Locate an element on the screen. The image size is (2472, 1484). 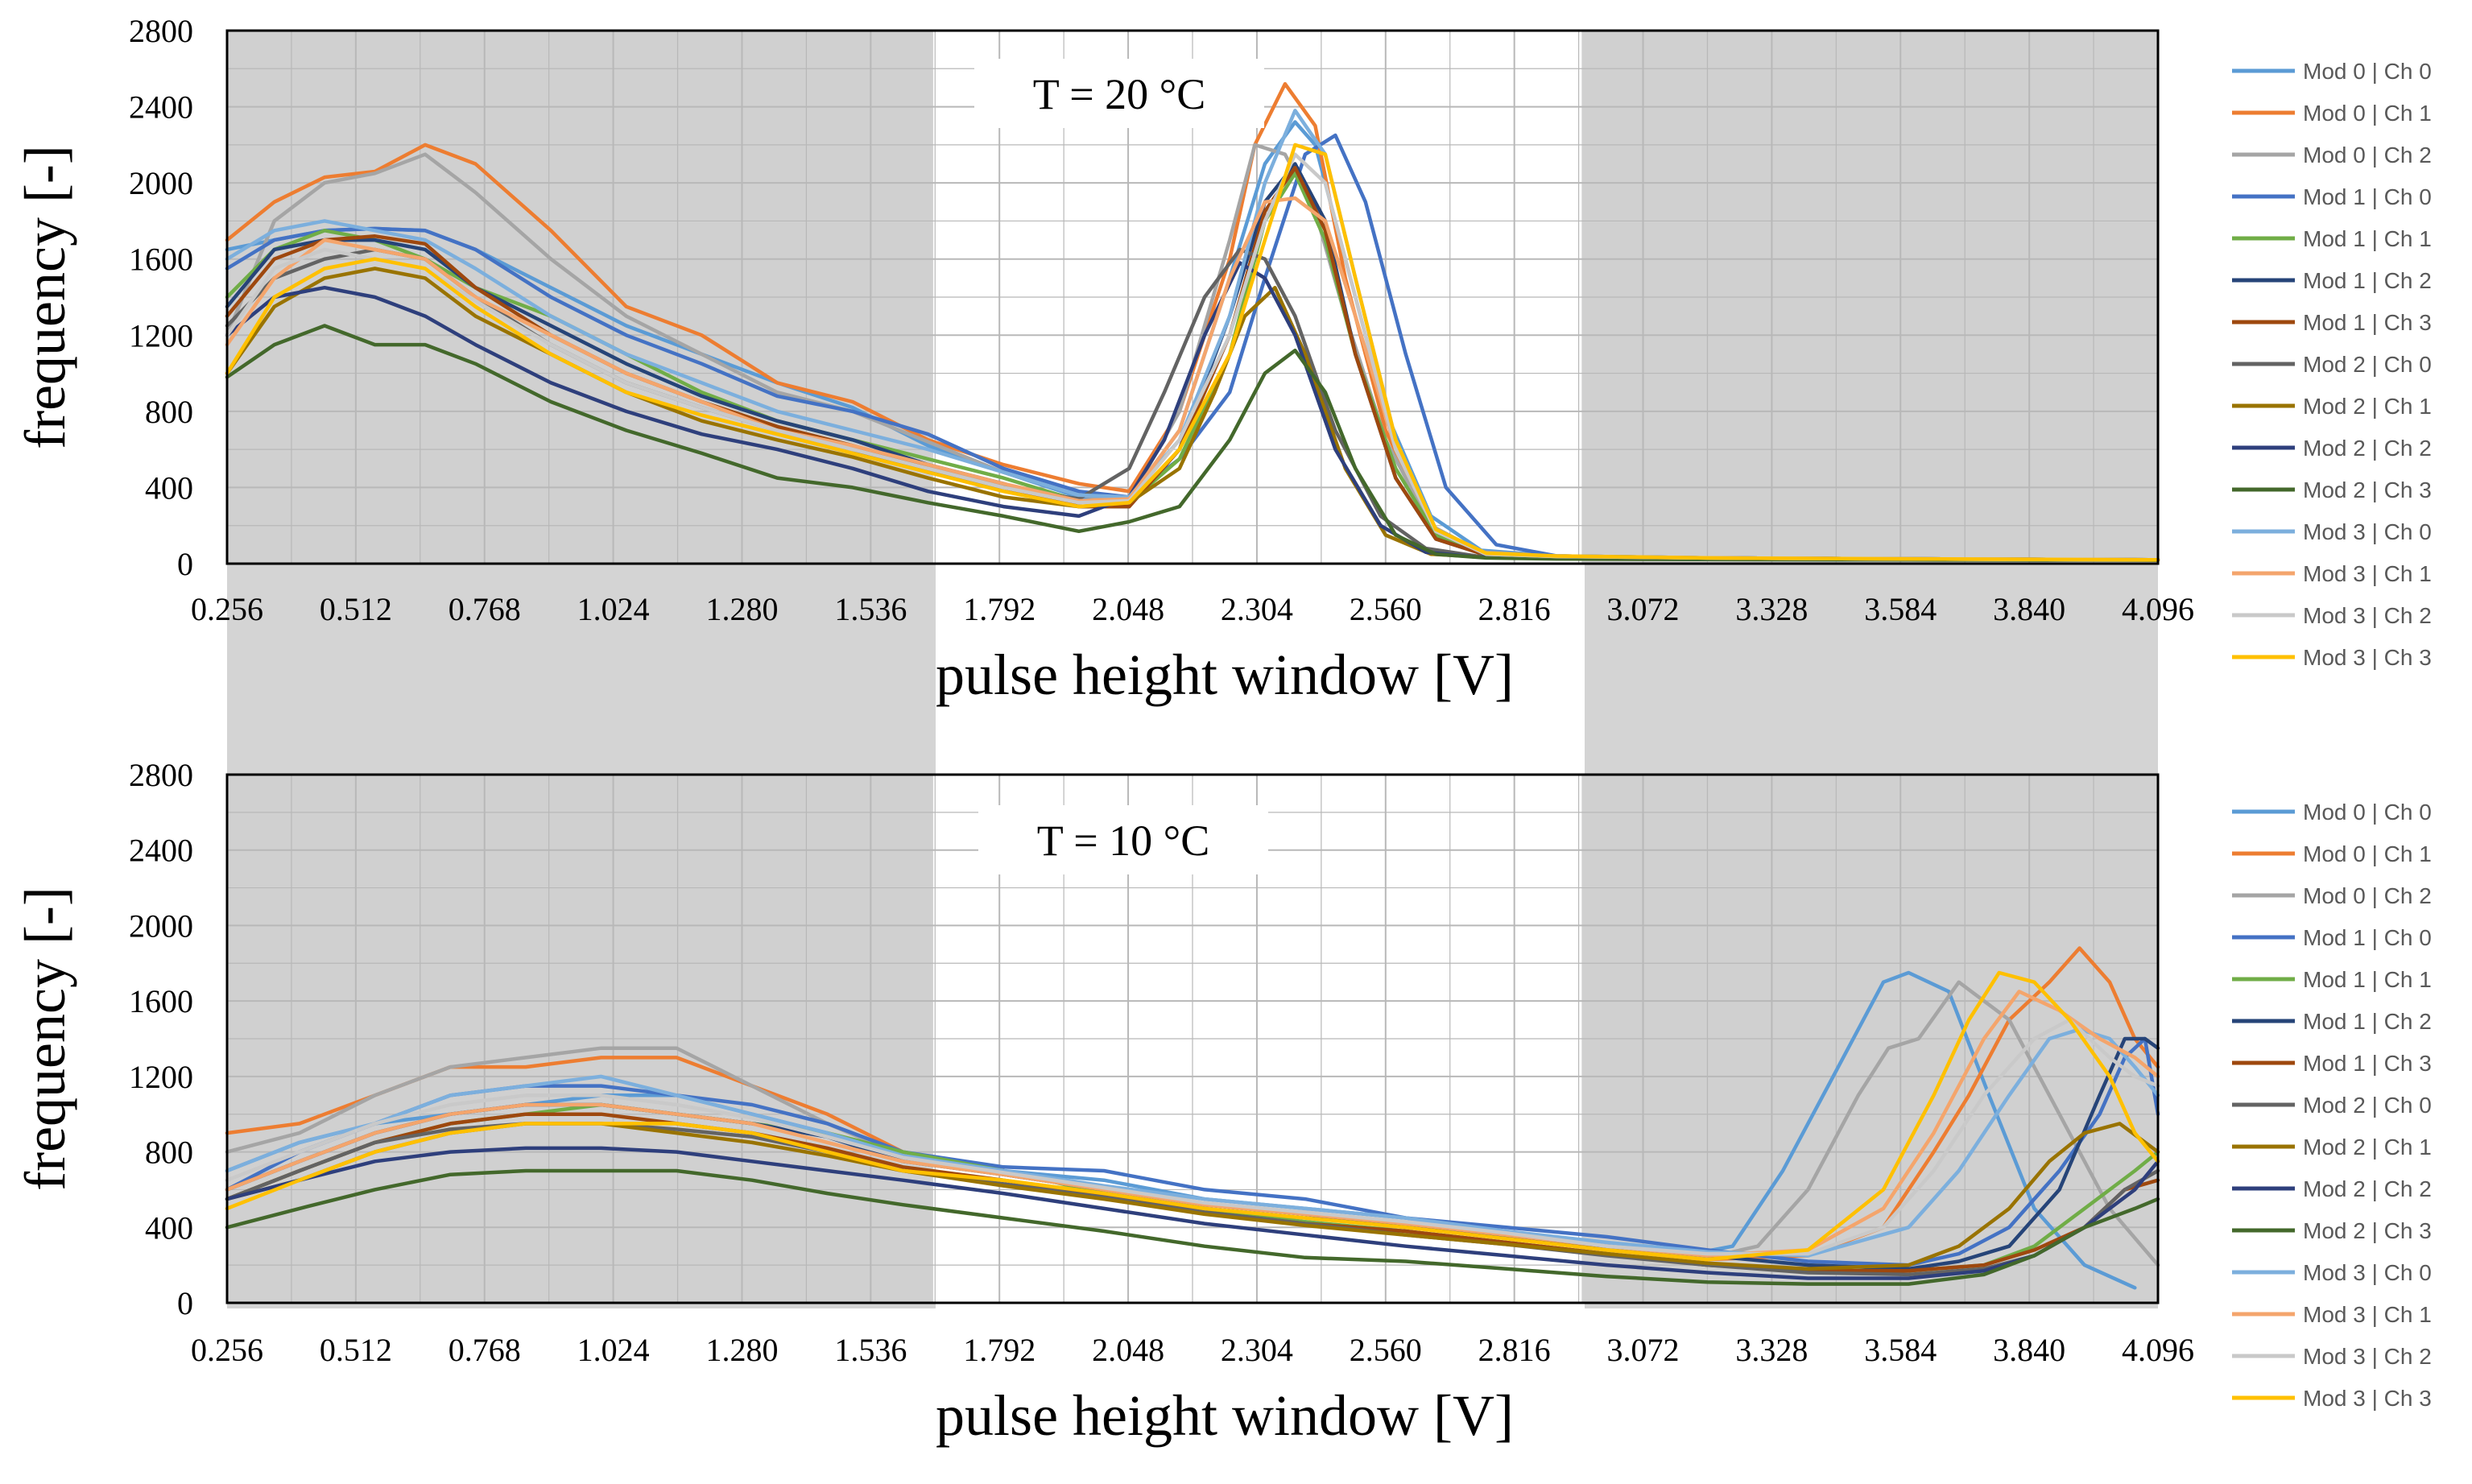
chart-title: T = 20 °C is located at coordinates (1119, 94).